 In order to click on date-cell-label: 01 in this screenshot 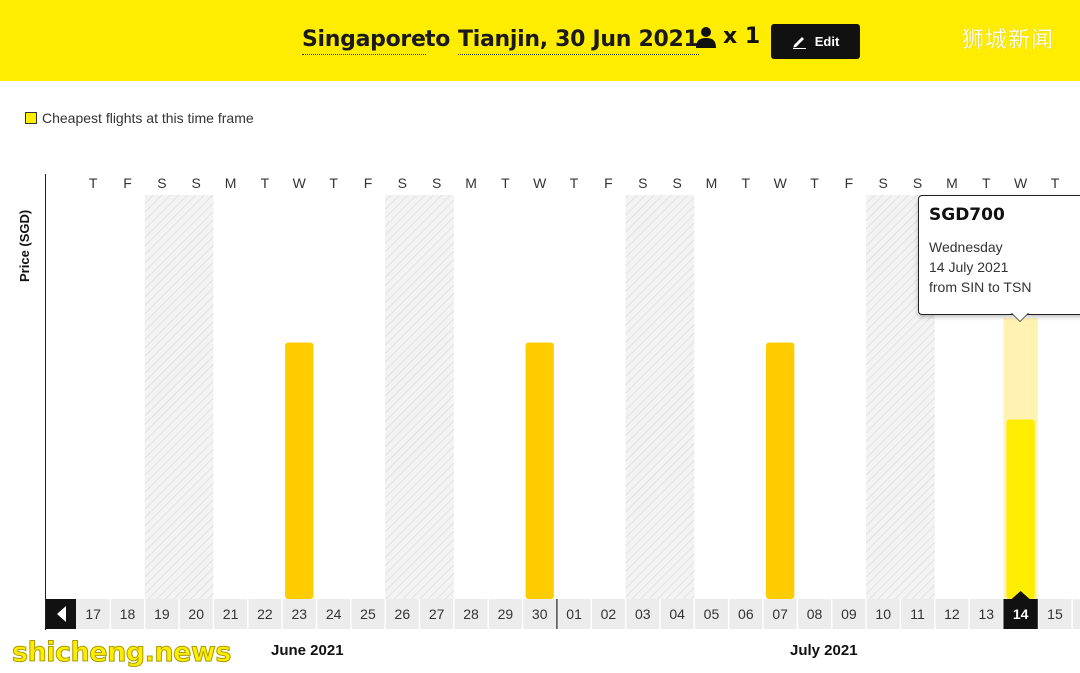, I will do `click(574, 614)`.